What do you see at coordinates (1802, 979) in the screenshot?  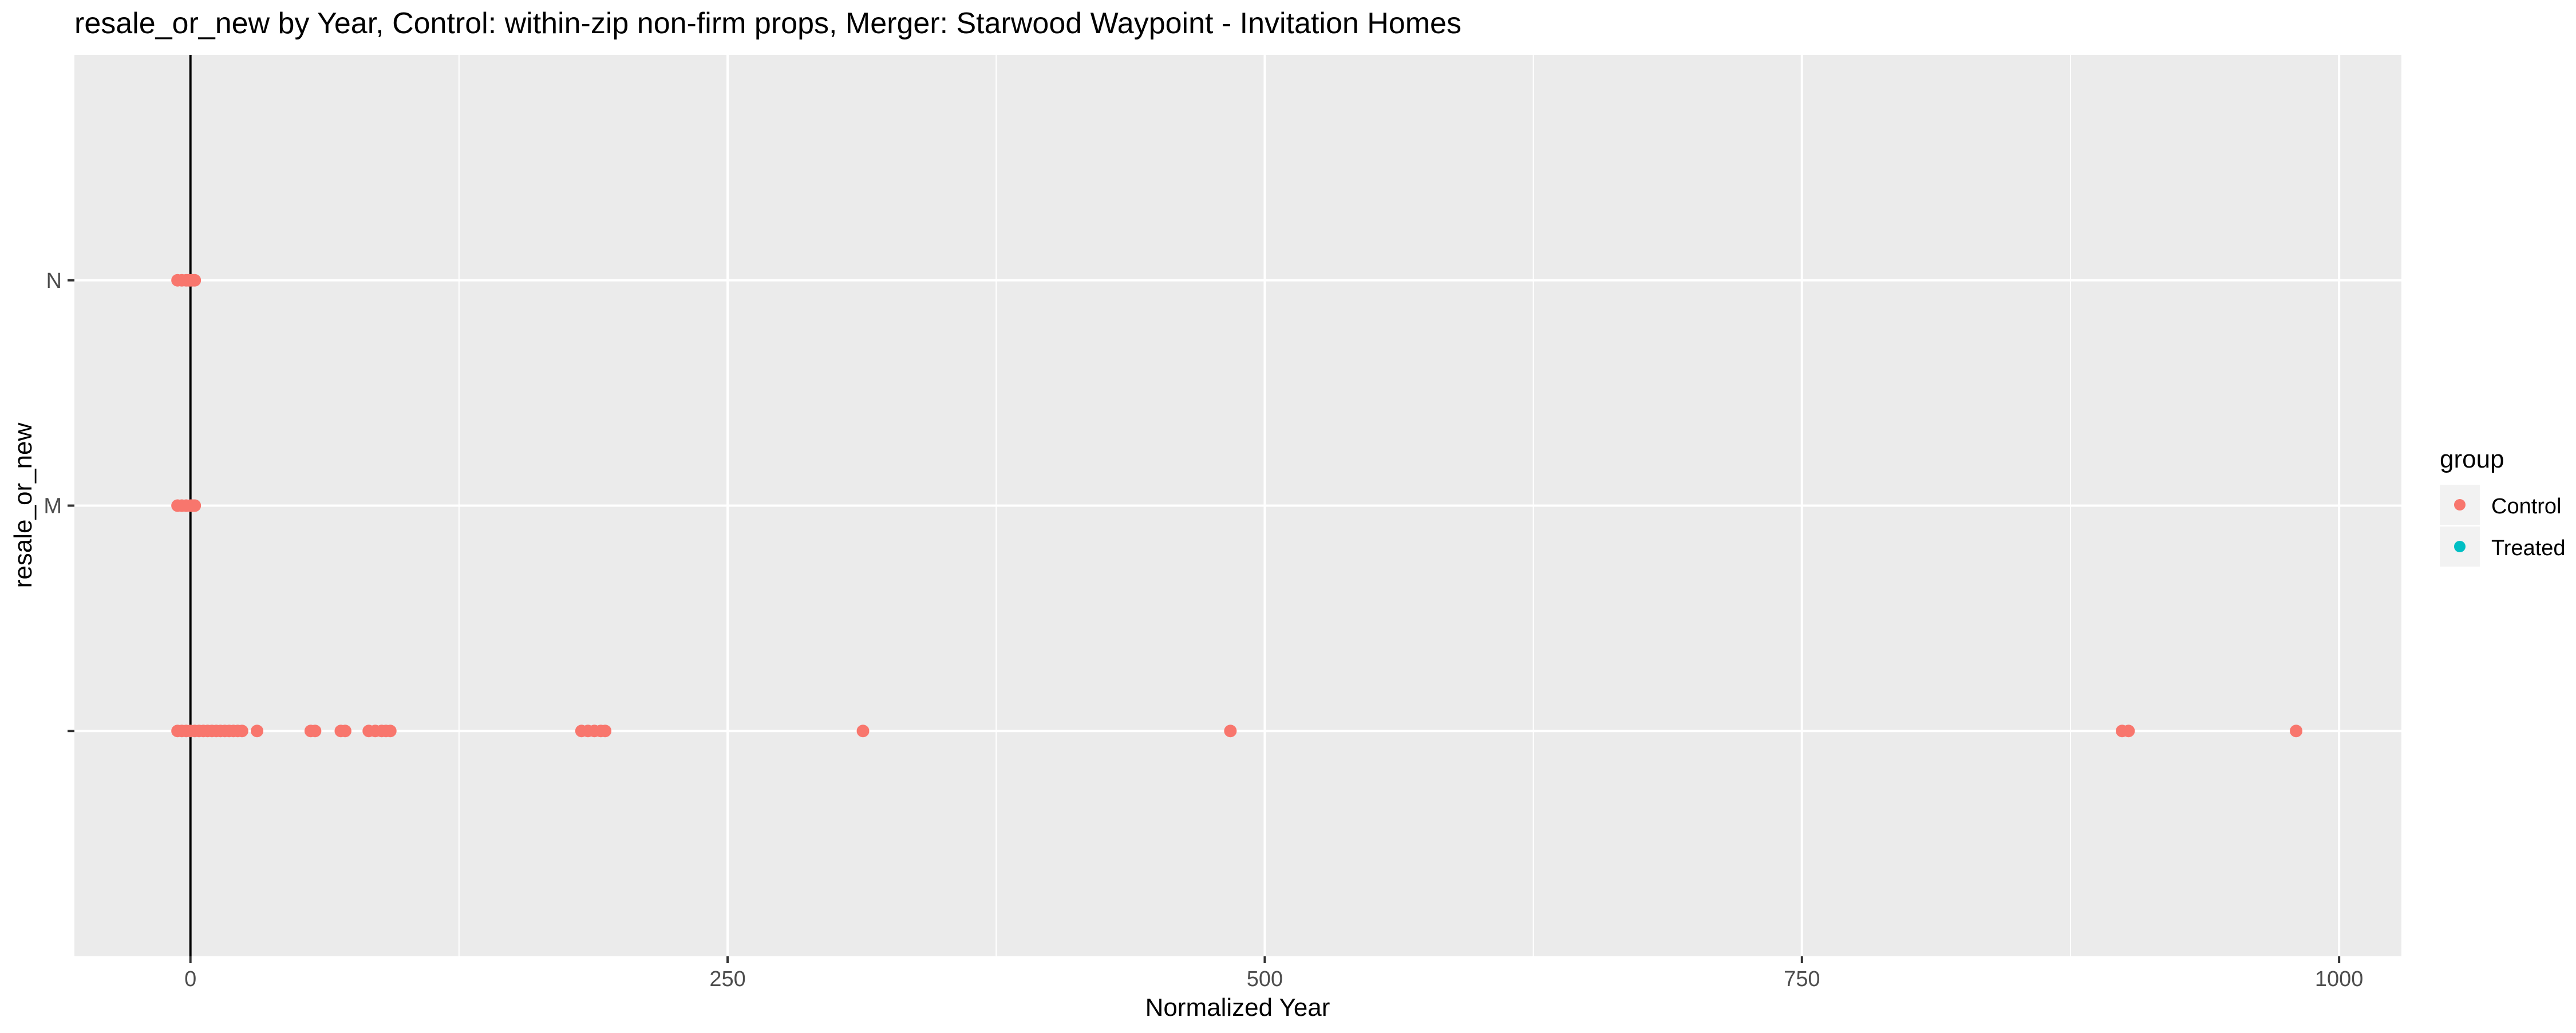 I see `x-tick-label: 750` at bounding box center [1802, 979].